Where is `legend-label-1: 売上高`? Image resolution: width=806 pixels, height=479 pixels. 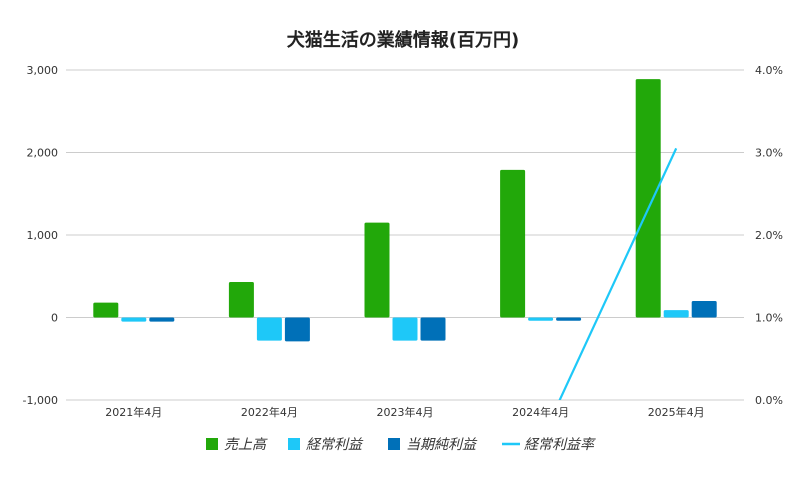 legend-label-1: 売上高 is located at coordinates (246, 445).